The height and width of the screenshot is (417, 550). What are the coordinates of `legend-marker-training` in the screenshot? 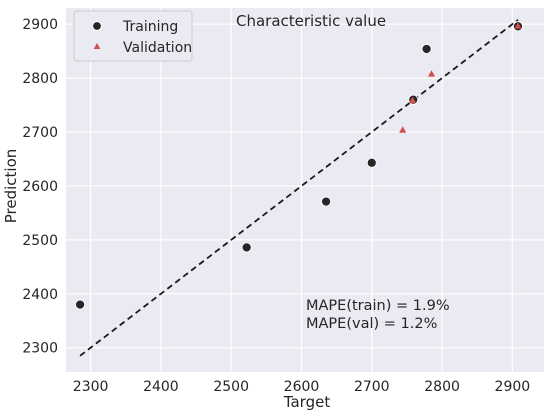 It's located at (97, 26).